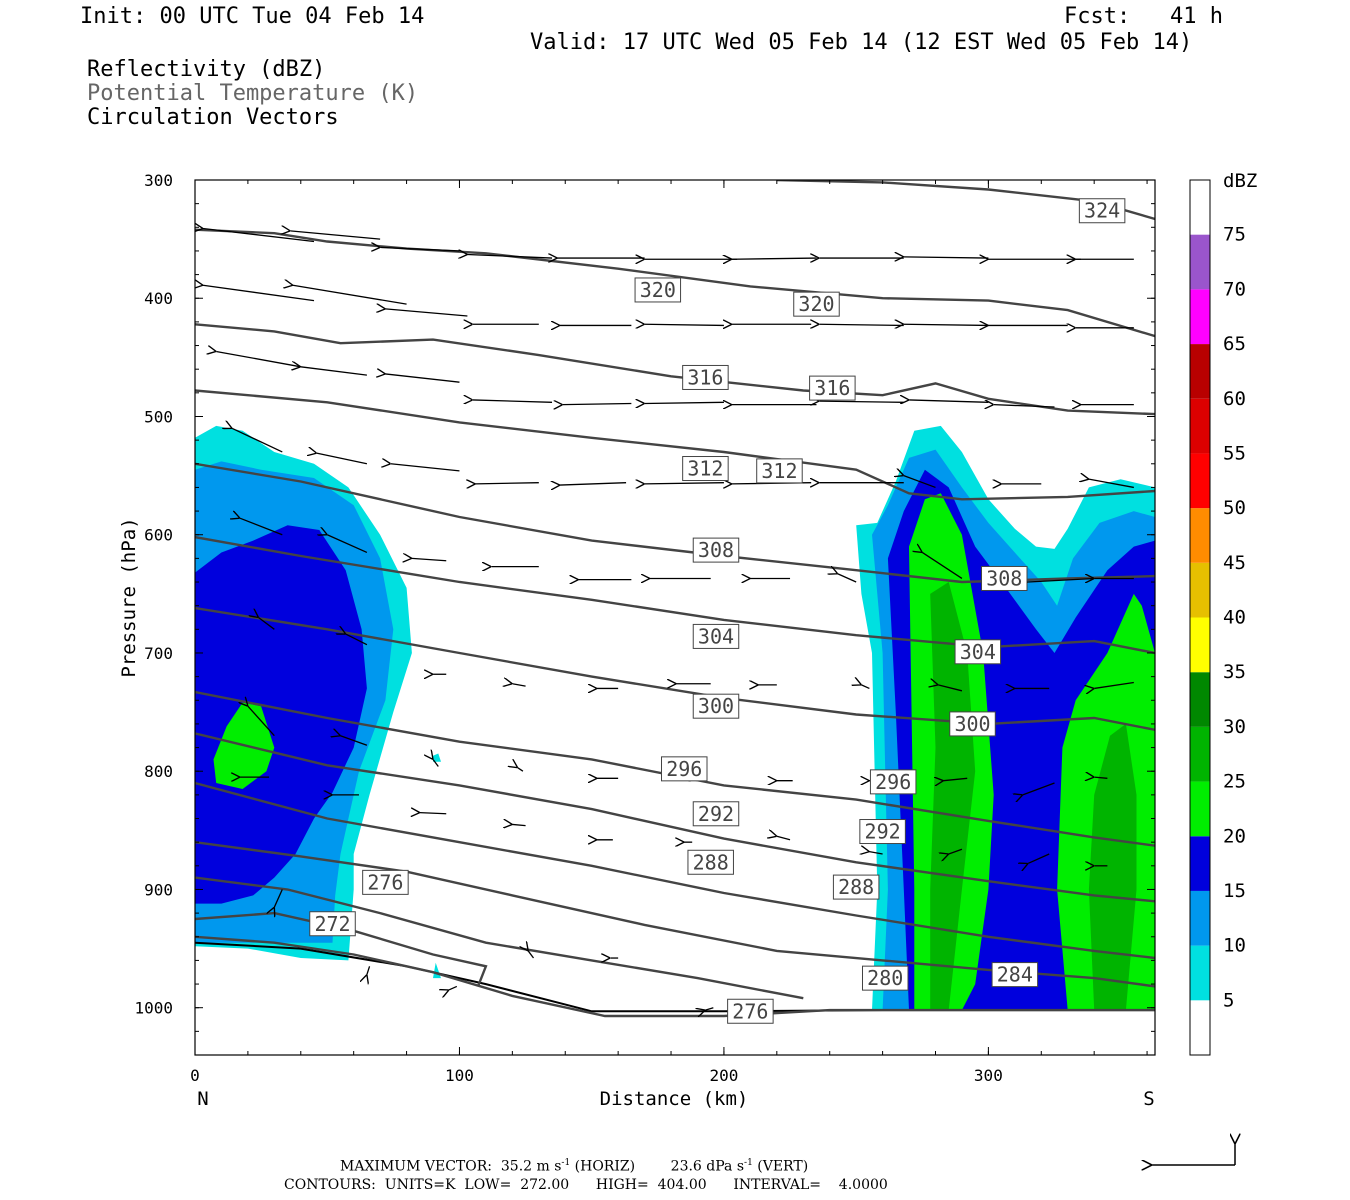  I want to click on field-potential-temperature: Potential Temperature (K), so click(253, 93).